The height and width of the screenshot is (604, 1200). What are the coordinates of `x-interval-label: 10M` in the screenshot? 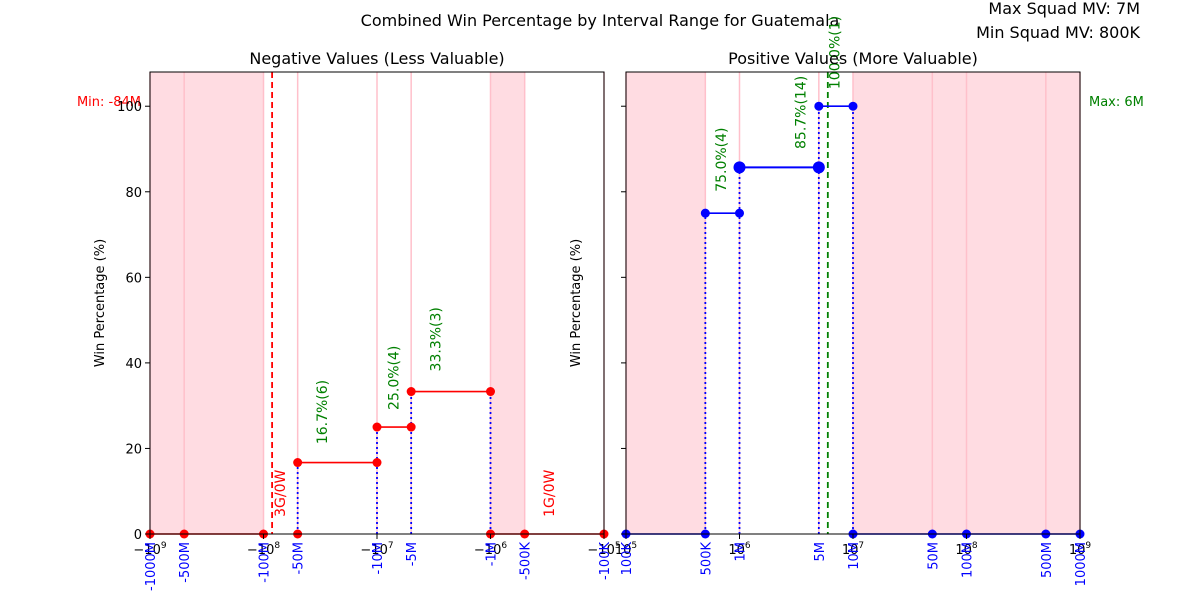 It's located at (854, 556).